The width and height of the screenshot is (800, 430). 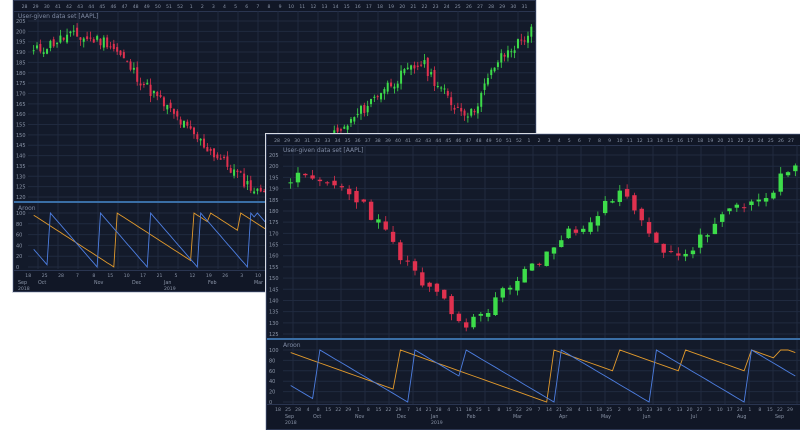 I want to click on week-number-label: 45, so click(x=102, y=7).